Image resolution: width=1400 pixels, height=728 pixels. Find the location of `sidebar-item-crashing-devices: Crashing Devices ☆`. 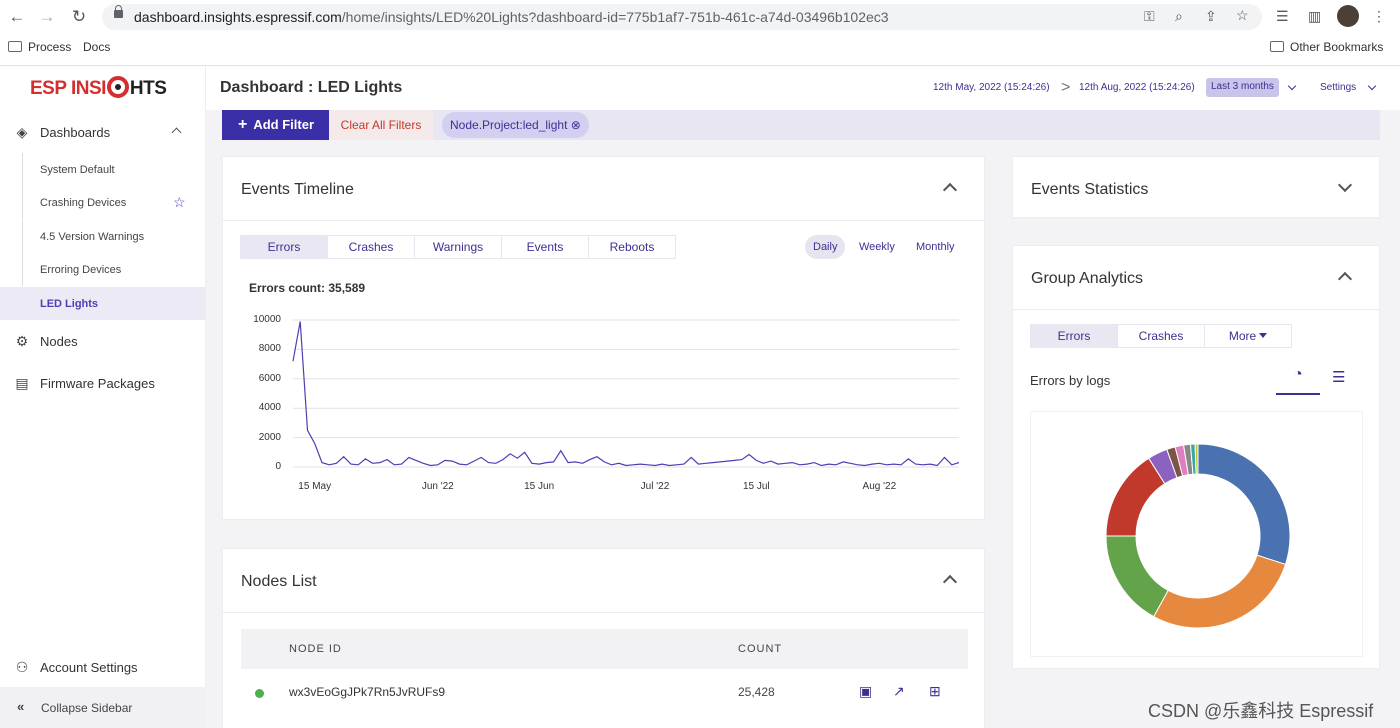

sidebar-item-crashing-devices: Crashing Devices ☆ is located at coordinates (114, 202).